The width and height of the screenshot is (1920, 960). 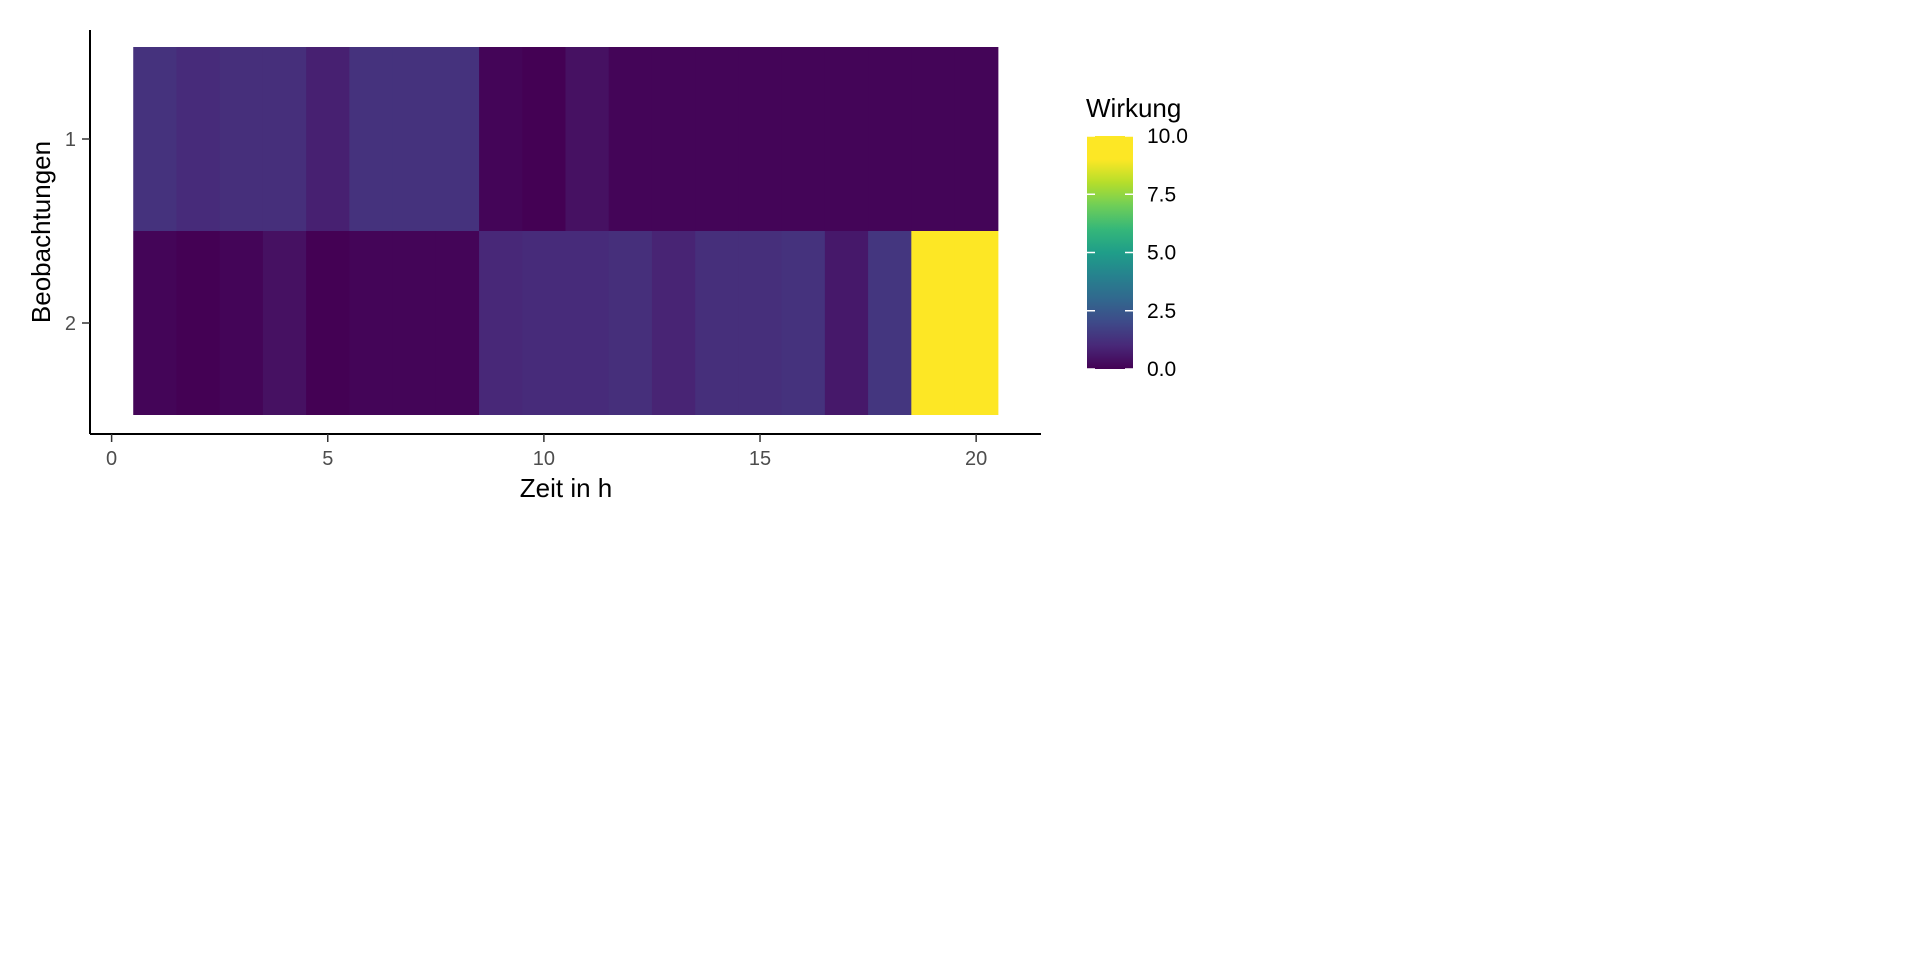 I want to click on legend-tick-label: 0.0, so click(x=1161, y=369).